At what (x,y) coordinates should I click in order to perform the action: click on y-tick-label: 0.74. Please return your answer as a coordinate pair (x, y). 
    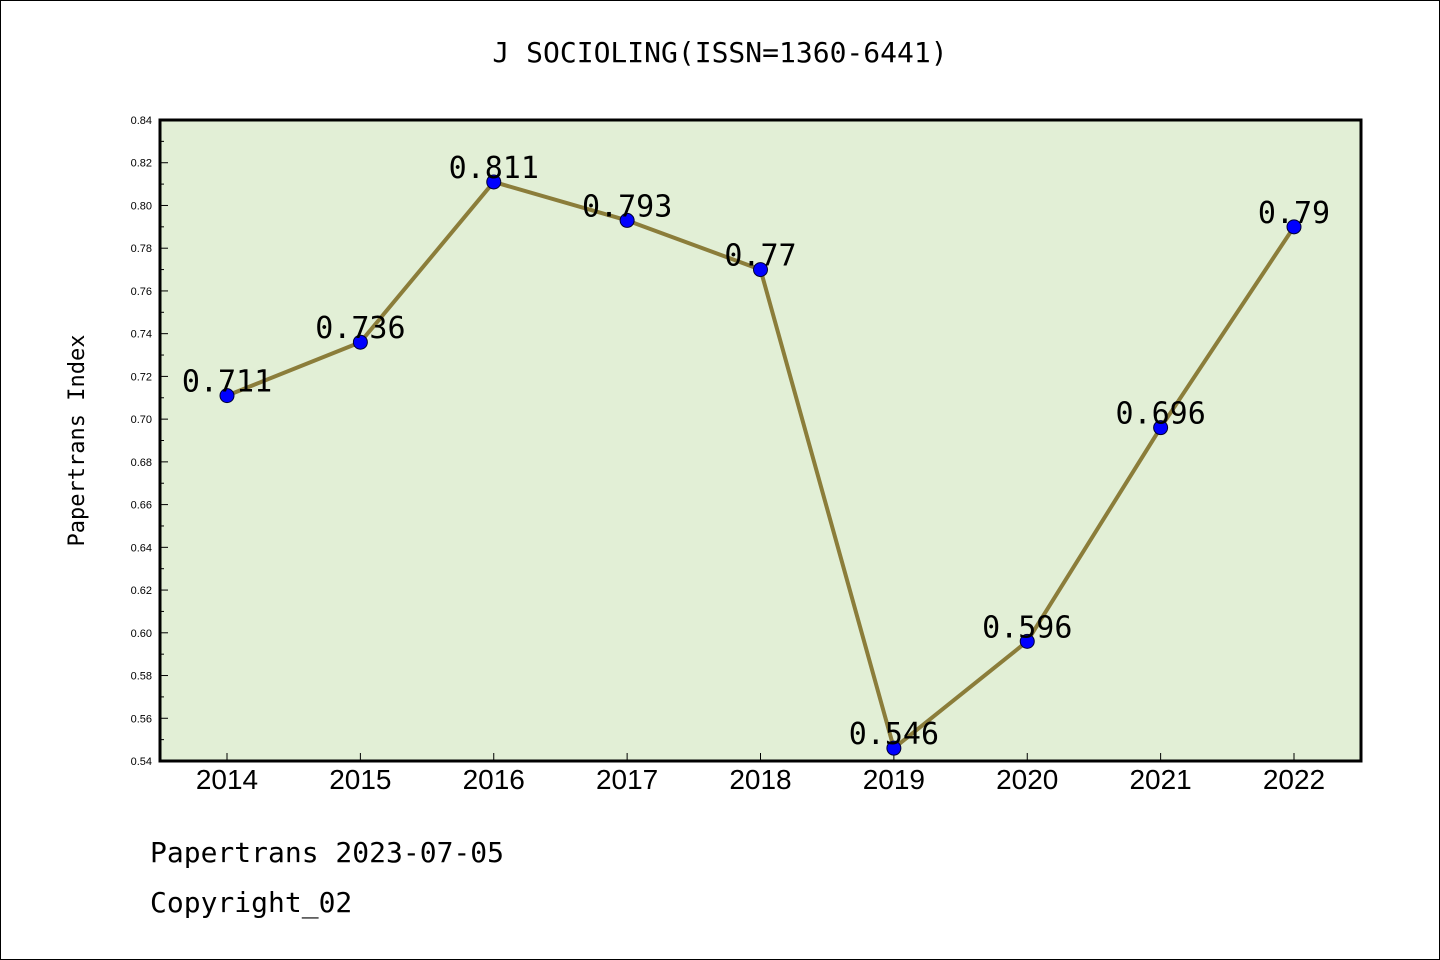
    Looking at the image, I should click on (141, 335).